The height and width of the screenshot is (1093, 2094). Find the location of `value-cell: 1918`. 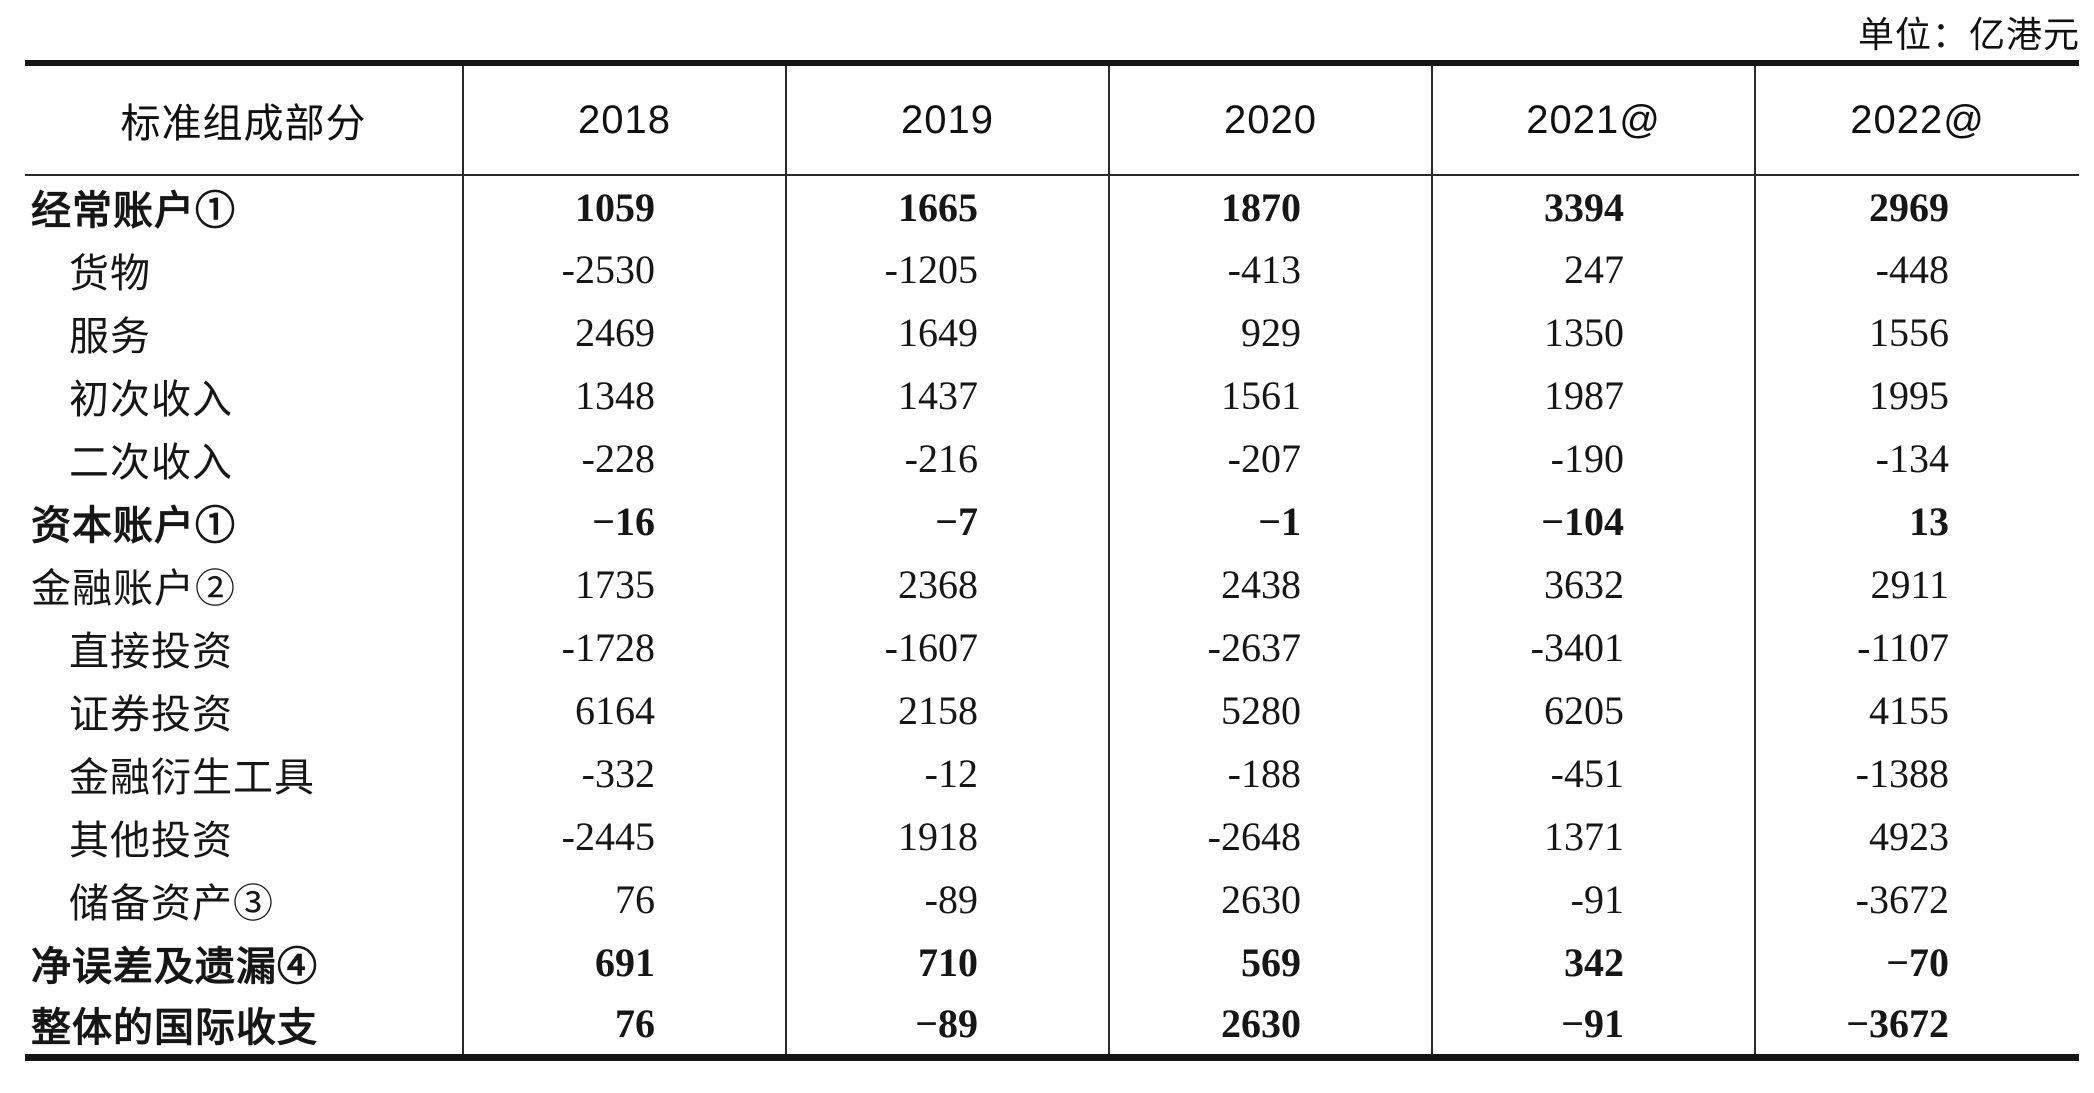

value-cell: 1918 is located at coordinates (947, 836).